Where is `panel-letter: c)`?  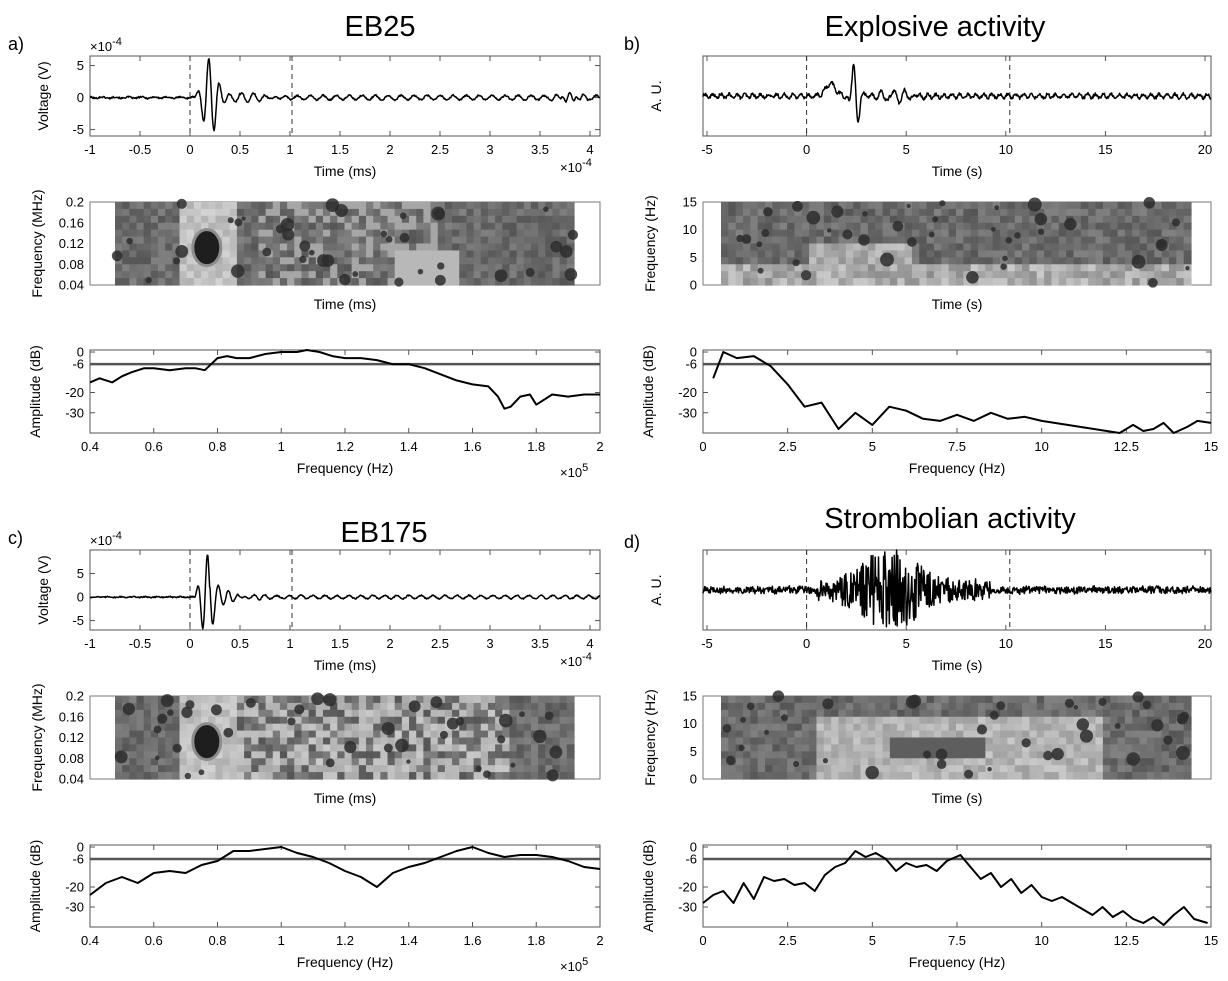
panel-letter: c) is located at coordinates (15, 538).